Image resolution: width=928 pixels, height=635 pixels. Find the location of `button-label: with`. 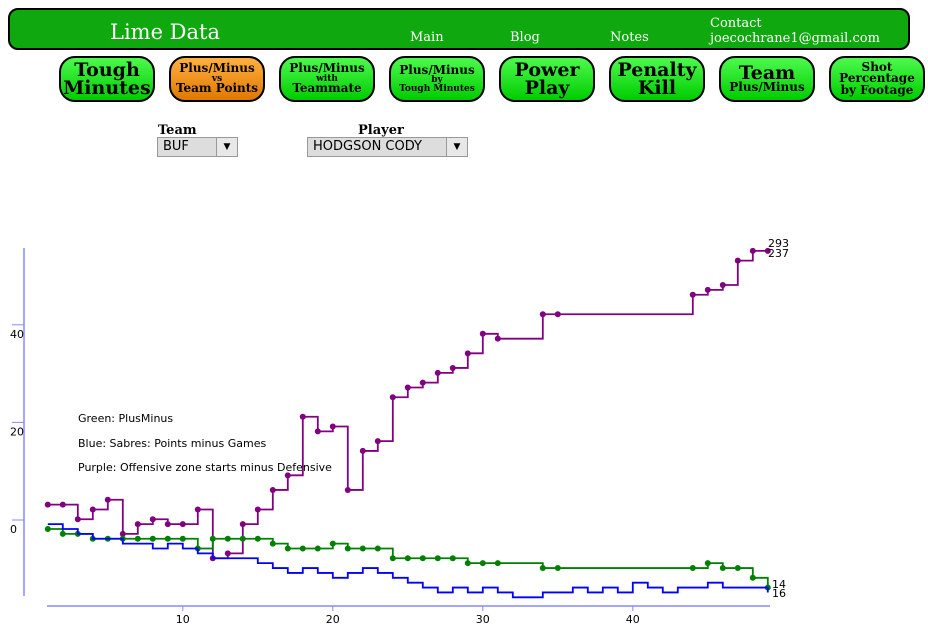

button-label: with is located at coordinates (327, 78).